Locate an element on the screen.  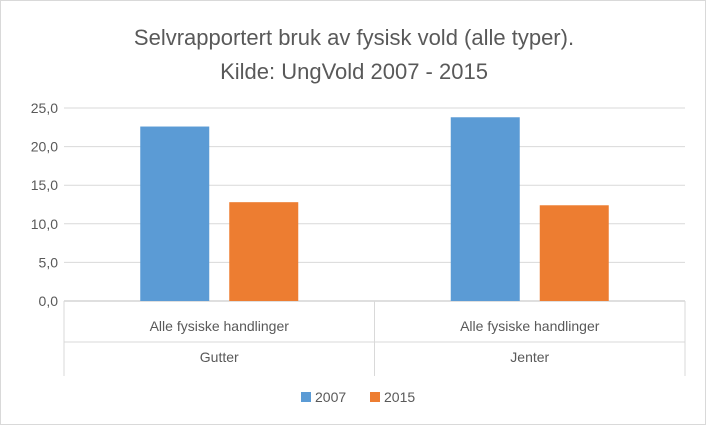
bar-2007-jenter is located at coordinates (485, 209).